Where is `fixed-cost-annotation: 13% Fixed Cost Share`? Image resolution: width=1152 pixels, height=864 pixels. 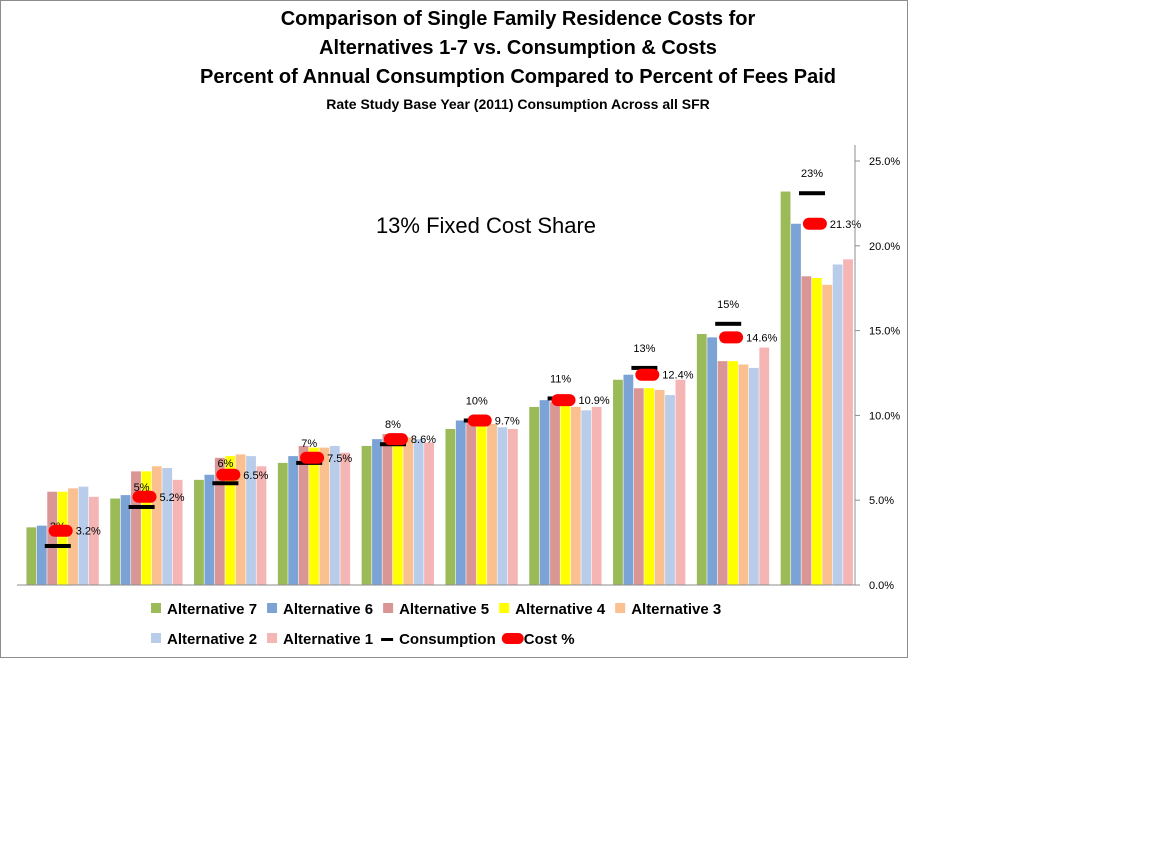
fixed-cost-annotation: 13% Fixed Cost Share is located at coordinates (486, 225).